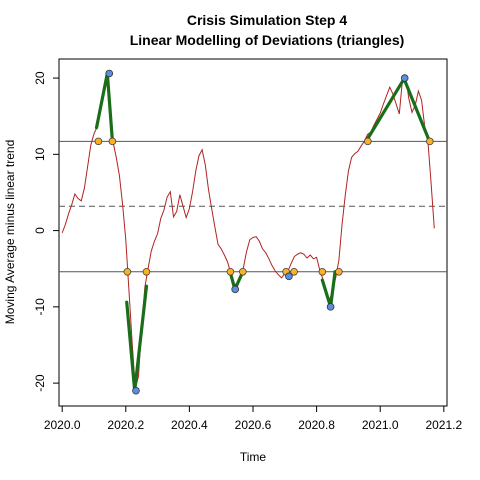 The height and width of the screenshot is (480, 480). What do you see at coordinates (267, 20) in the screenshot?
I see `chart-title: Crisis Simulation Step 4` at bounding box center [267, 20].